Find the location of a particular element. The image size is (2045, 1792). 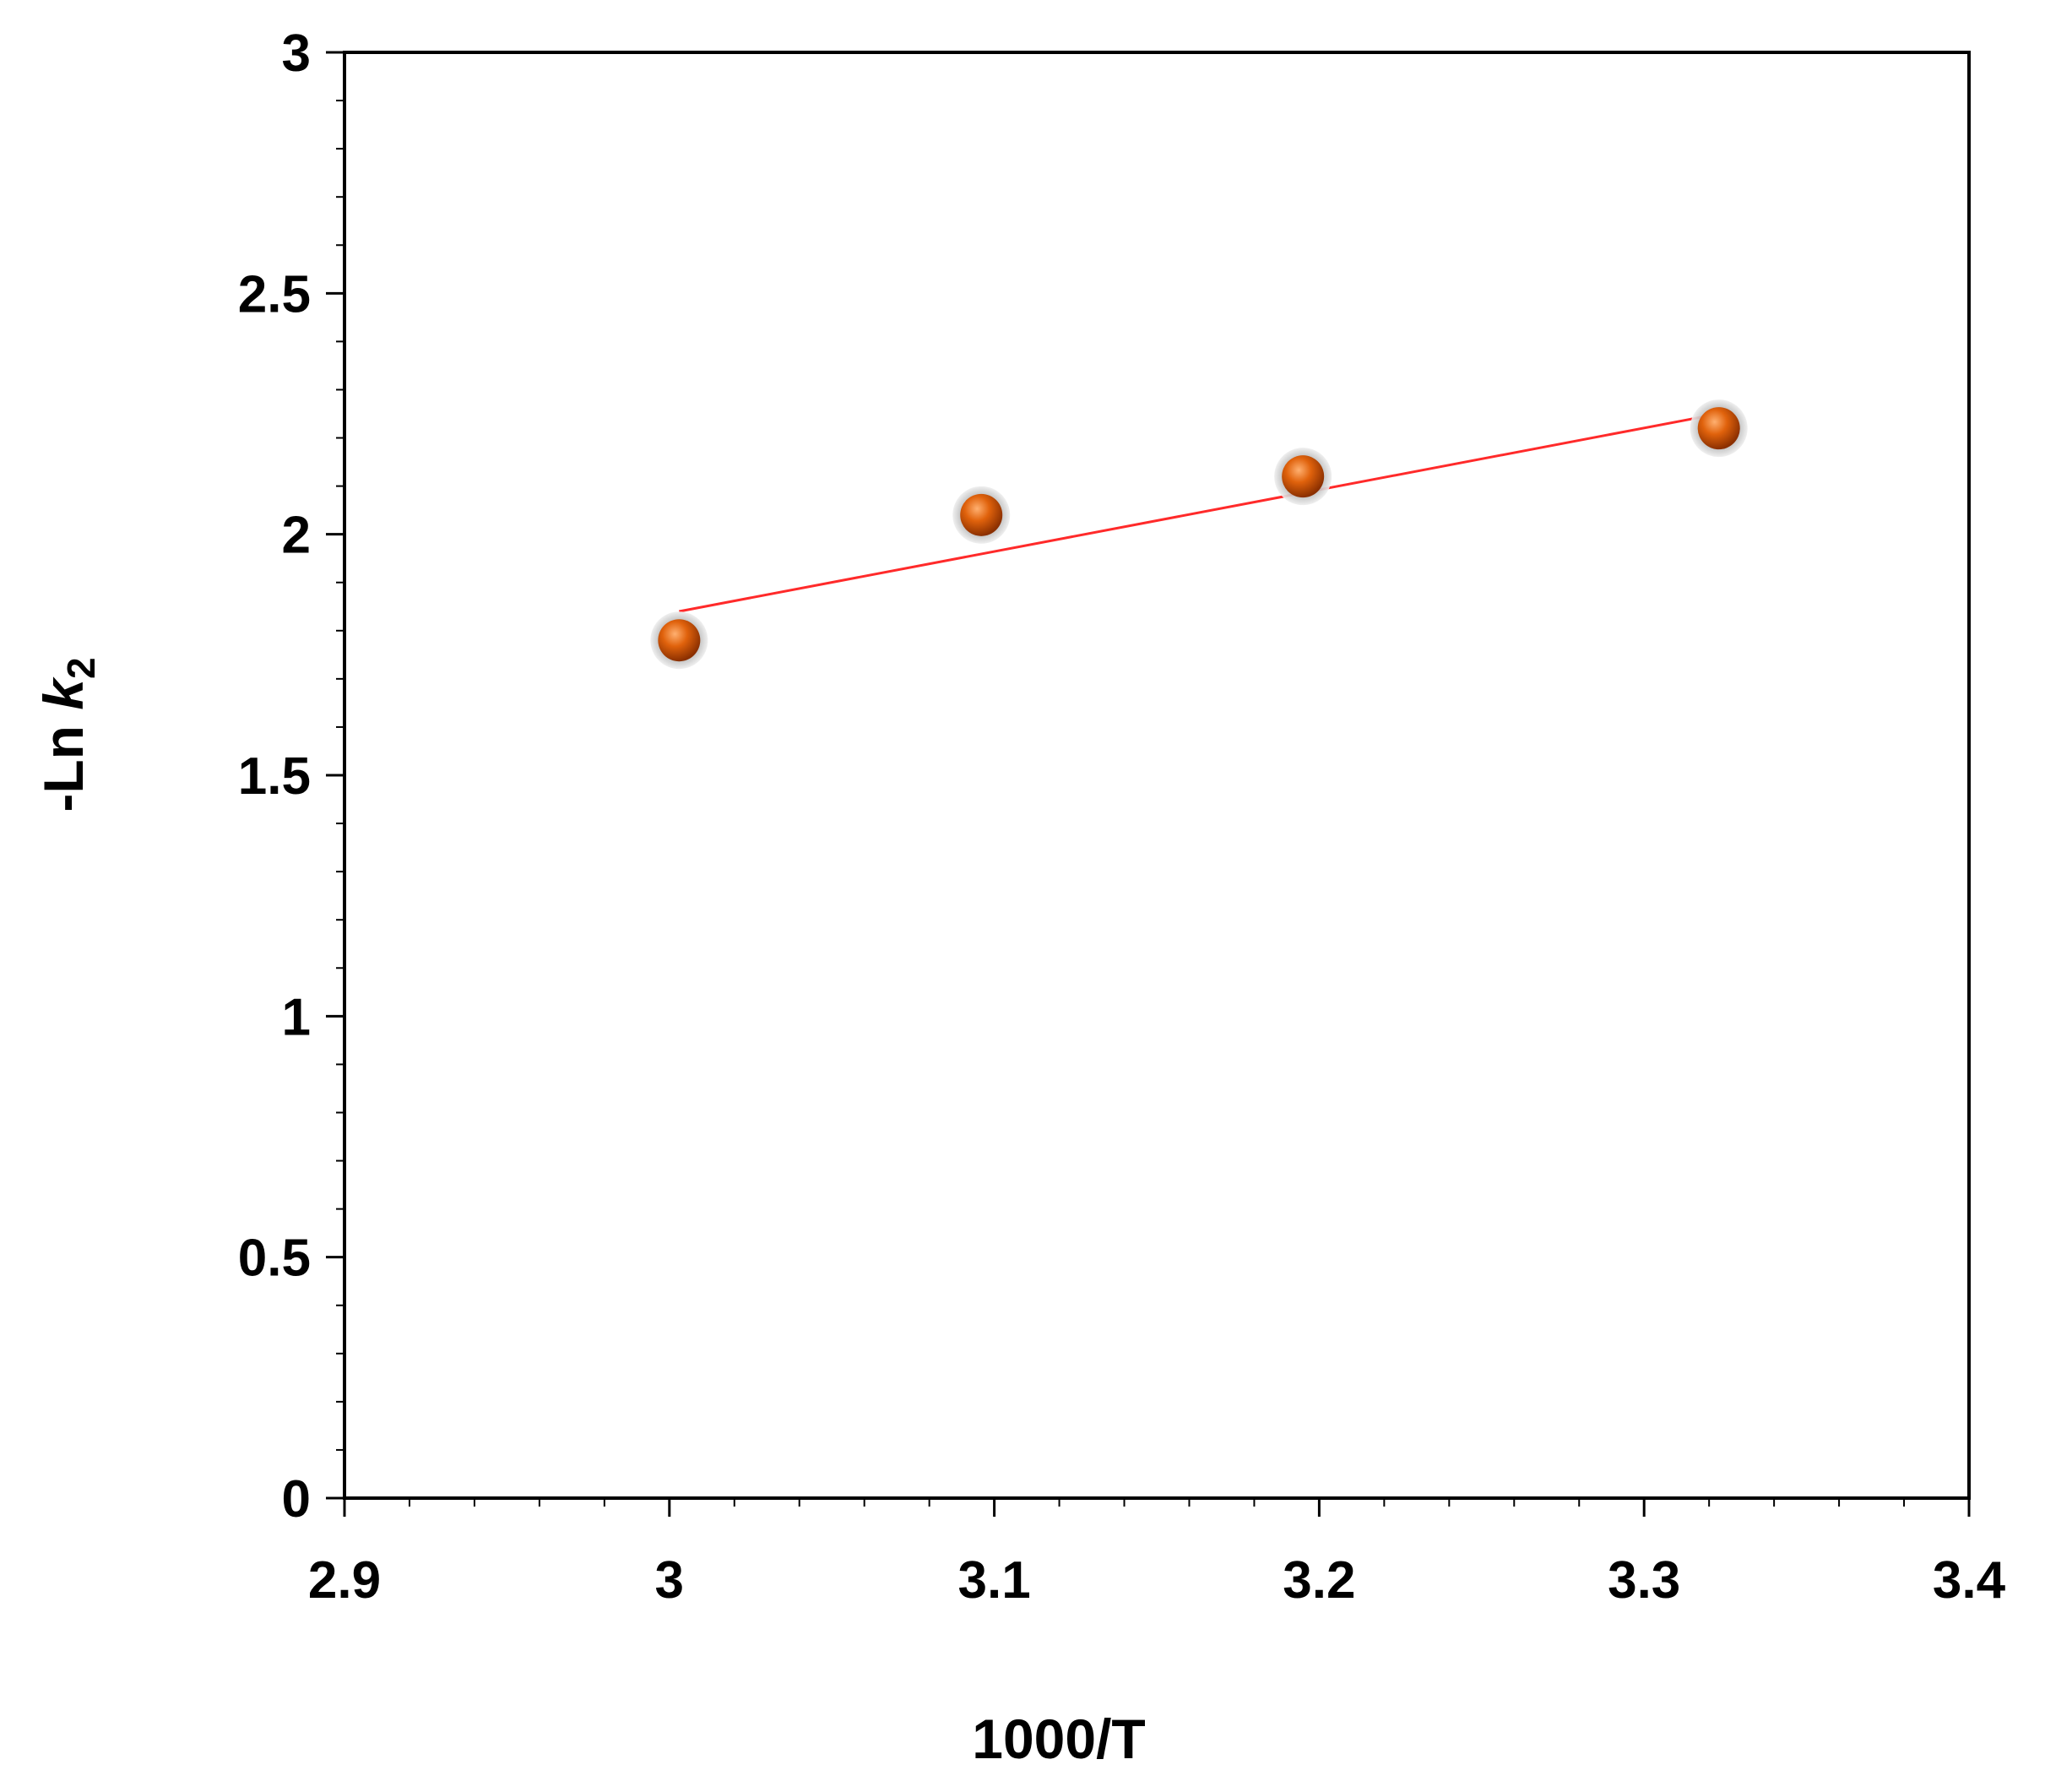

y-tick-label: 2 is located at coordinates (296, 536).